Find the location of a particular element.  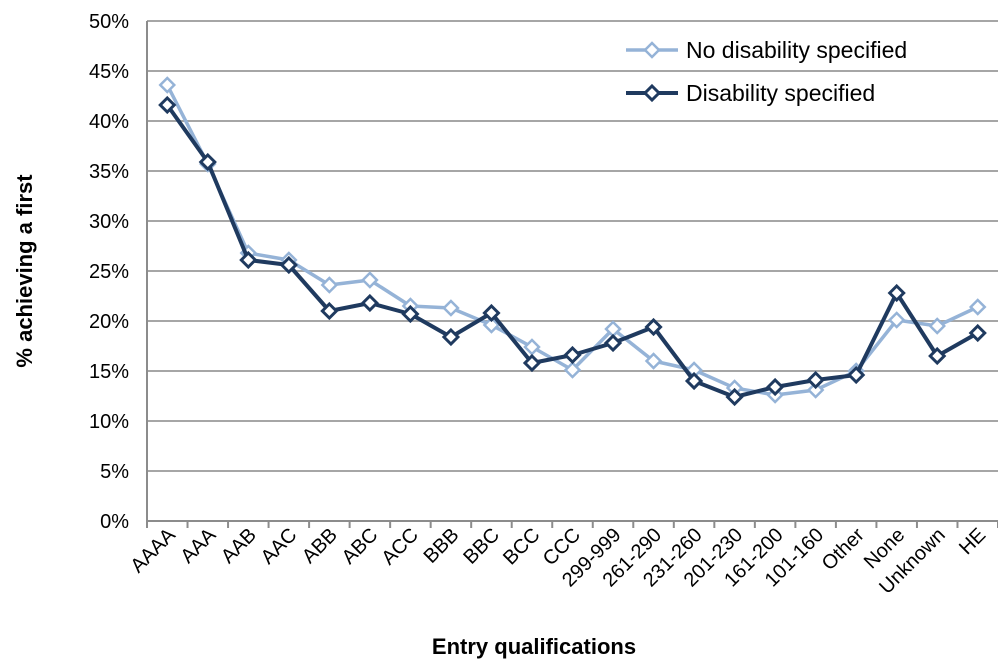

x-tick-label: AAB is located at coordinates (239, 546).